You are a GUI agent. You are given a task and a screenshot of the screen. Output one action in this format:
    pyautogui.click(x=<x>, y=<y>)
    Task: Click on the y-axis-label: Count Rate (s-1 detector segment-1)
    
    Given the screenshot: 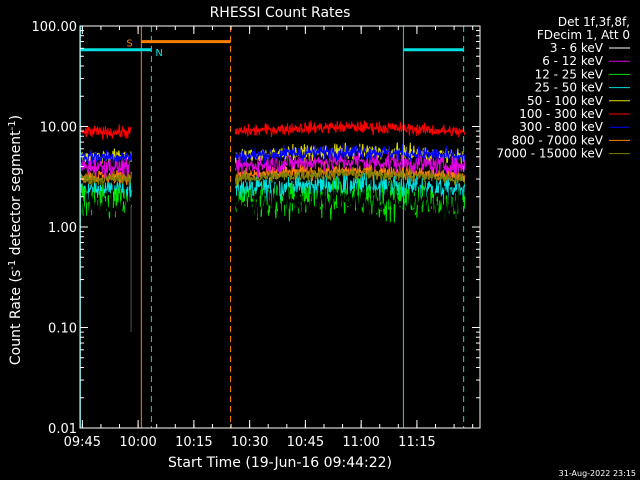 What is the action you would take?
    pyautogui.click(x=15, y=240)
    